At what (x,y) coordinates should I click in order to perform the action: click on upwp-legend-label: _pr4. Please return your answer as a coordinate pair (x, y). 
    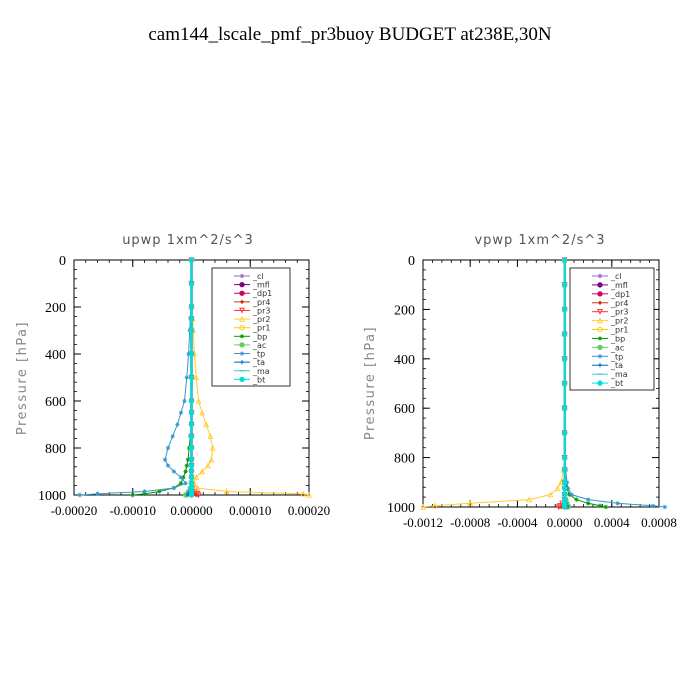
    Looking at the image, I should click on (261, 302).